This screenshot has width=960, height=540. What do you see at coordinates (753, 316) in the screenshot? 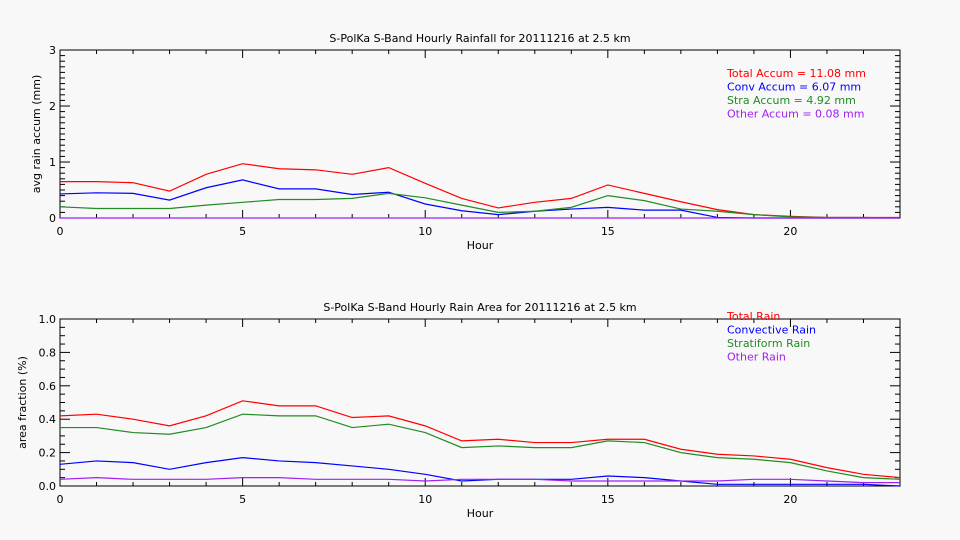
I see `legend-entry-total: Total Rain` at bounding box center [753, 316].